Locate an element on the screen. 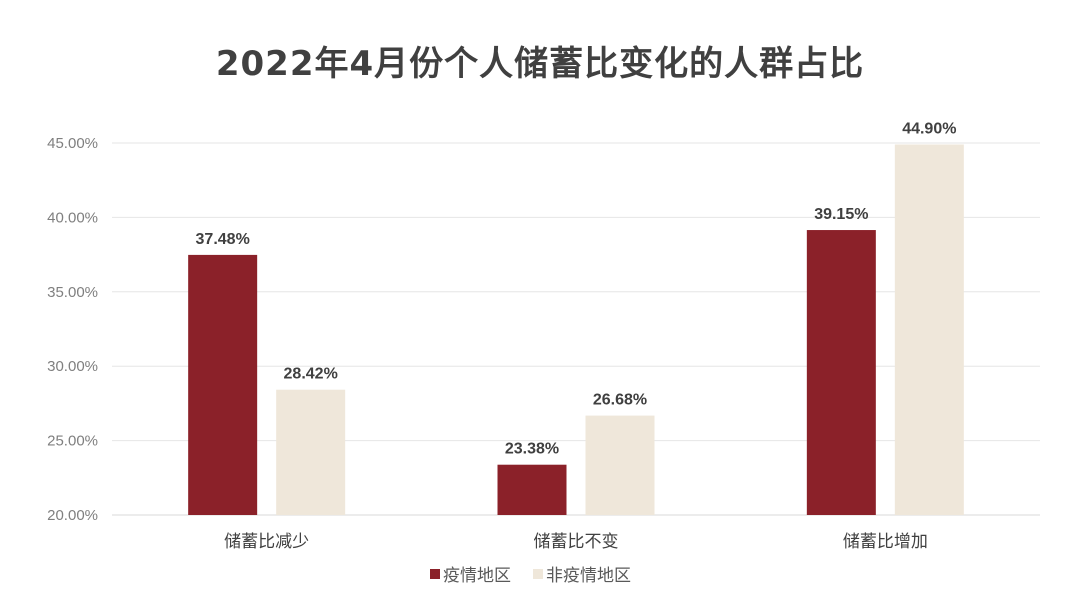 The image size is (1080, 608). chart-title: 2022年4月份个人储蓄比变化的人群占比 is located at coordinates (540, 64).